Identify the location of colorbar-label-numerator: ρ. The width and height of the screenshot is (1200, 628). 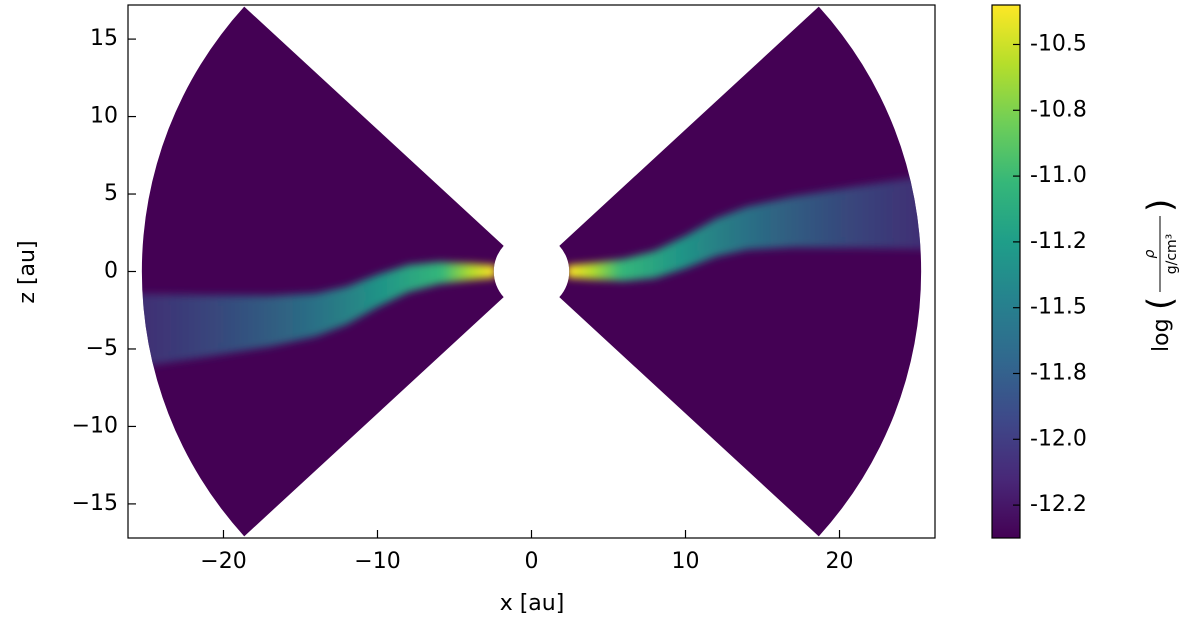
(1150, 253).